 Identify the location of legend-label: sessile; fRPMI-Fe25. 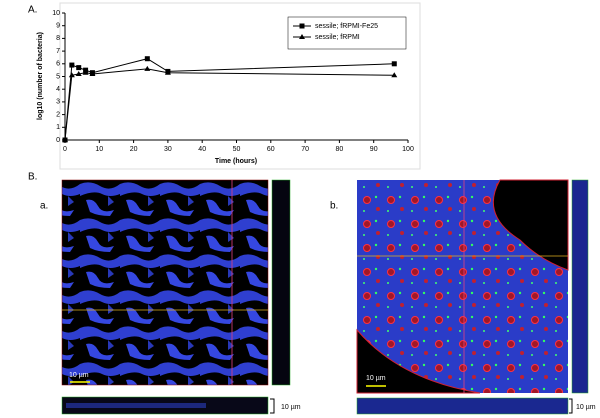
(346, 26).